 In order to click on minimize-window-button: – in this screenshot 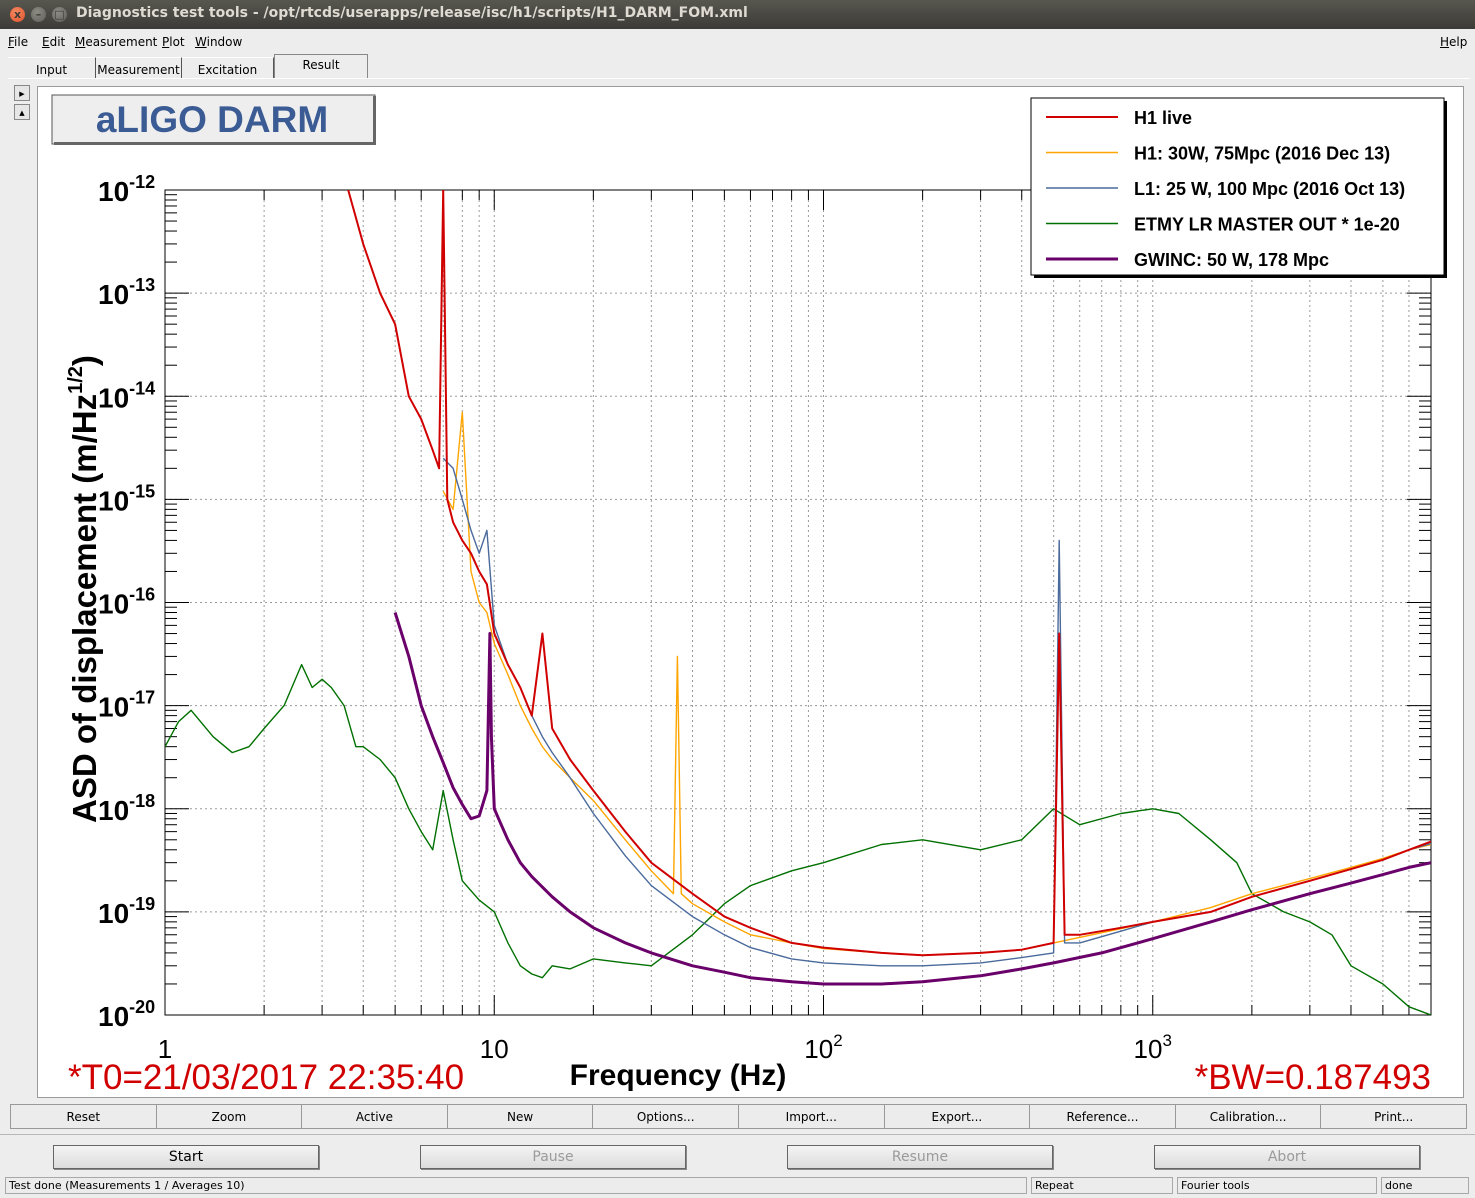, I will do `click(38, 14)`.